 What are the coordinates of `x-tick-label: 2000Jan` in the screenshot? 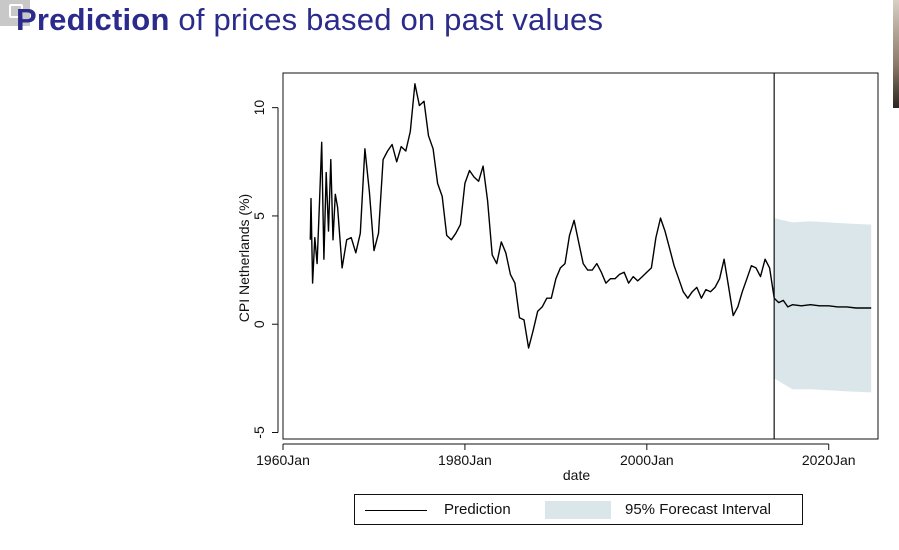 It's located at (647, 460).